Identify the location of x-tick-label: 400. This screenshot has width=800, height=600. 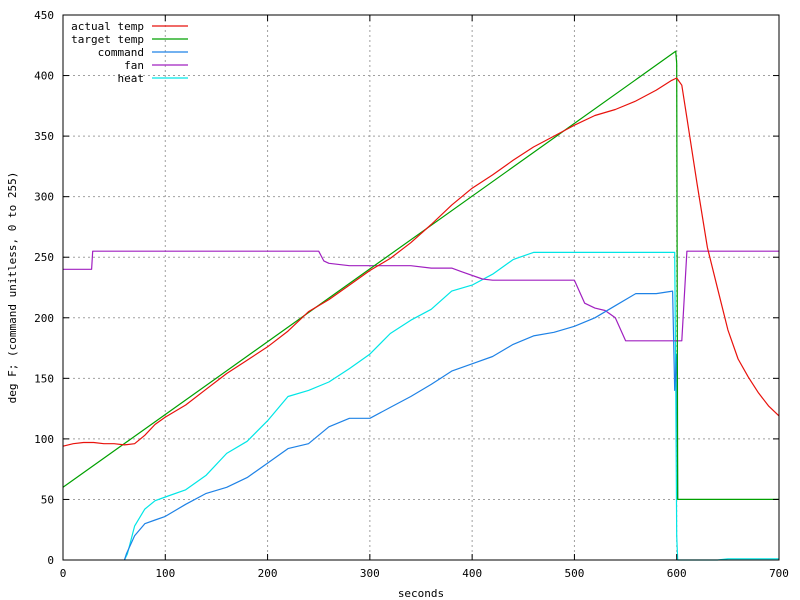
(472, 573).